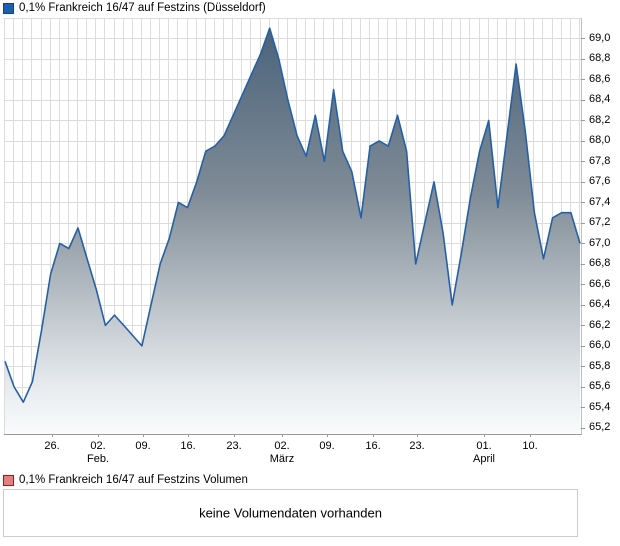 The width and height of the screenshot is (620, 546). What do you see at coordinates (600, 202) in the screenshot?
I see `y-axis-label: 67,4` at bounding box center [600, 202].